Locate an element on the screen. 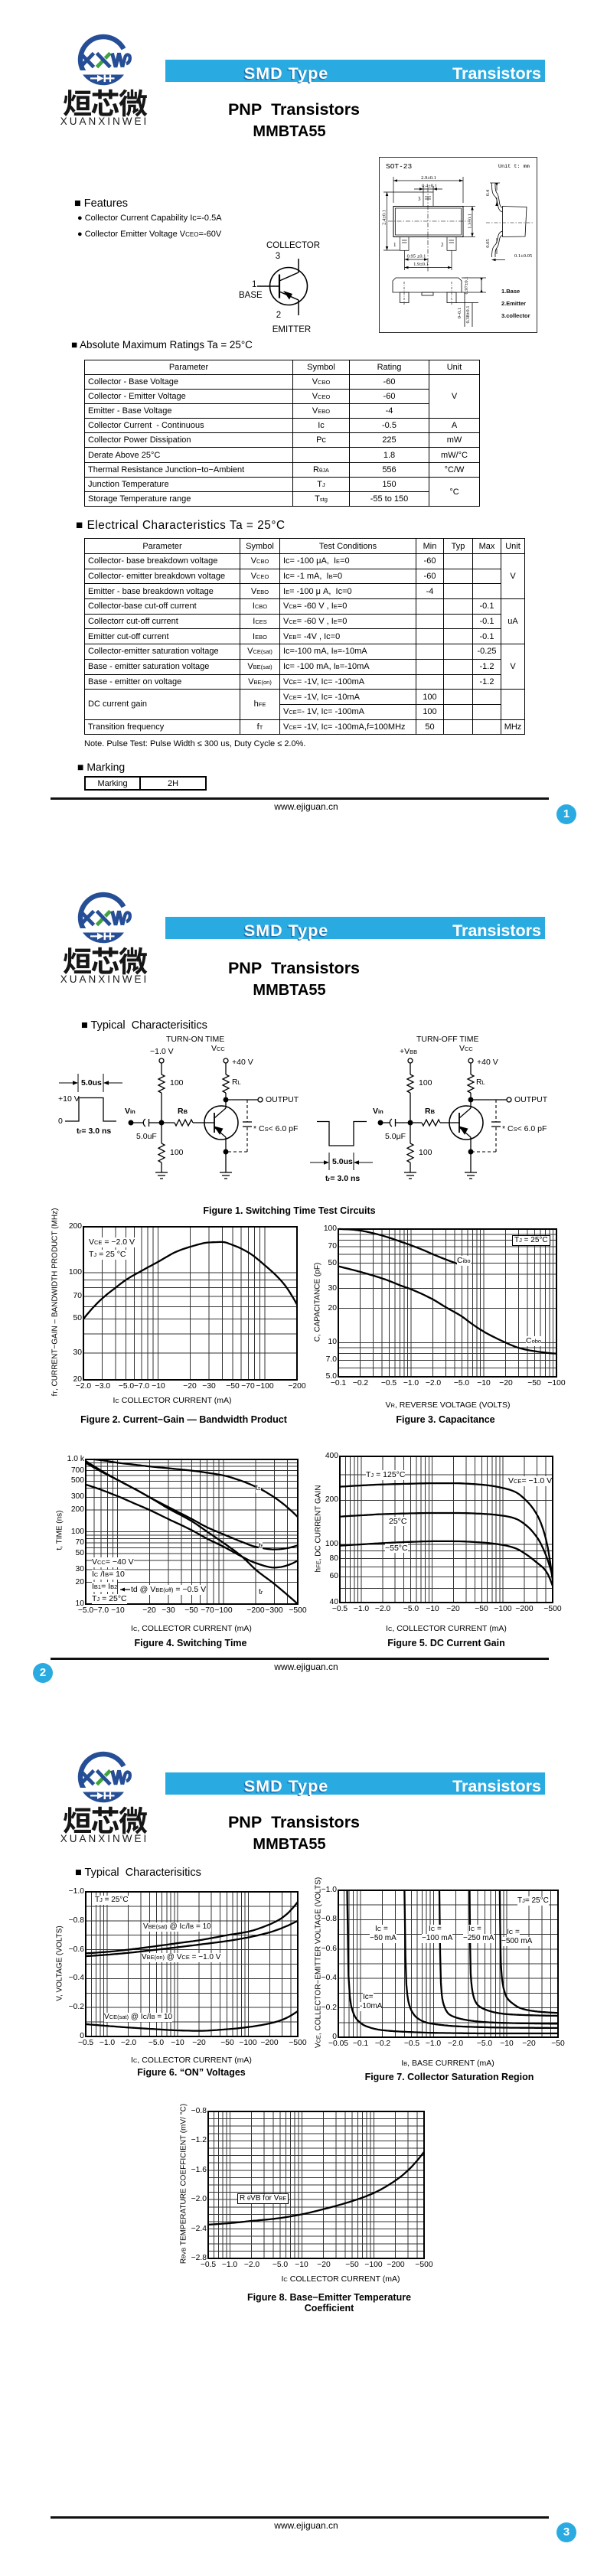 The height and width of the screenshot is (2576, 607). svg-text: 1 is located at coordinates (395, 245).